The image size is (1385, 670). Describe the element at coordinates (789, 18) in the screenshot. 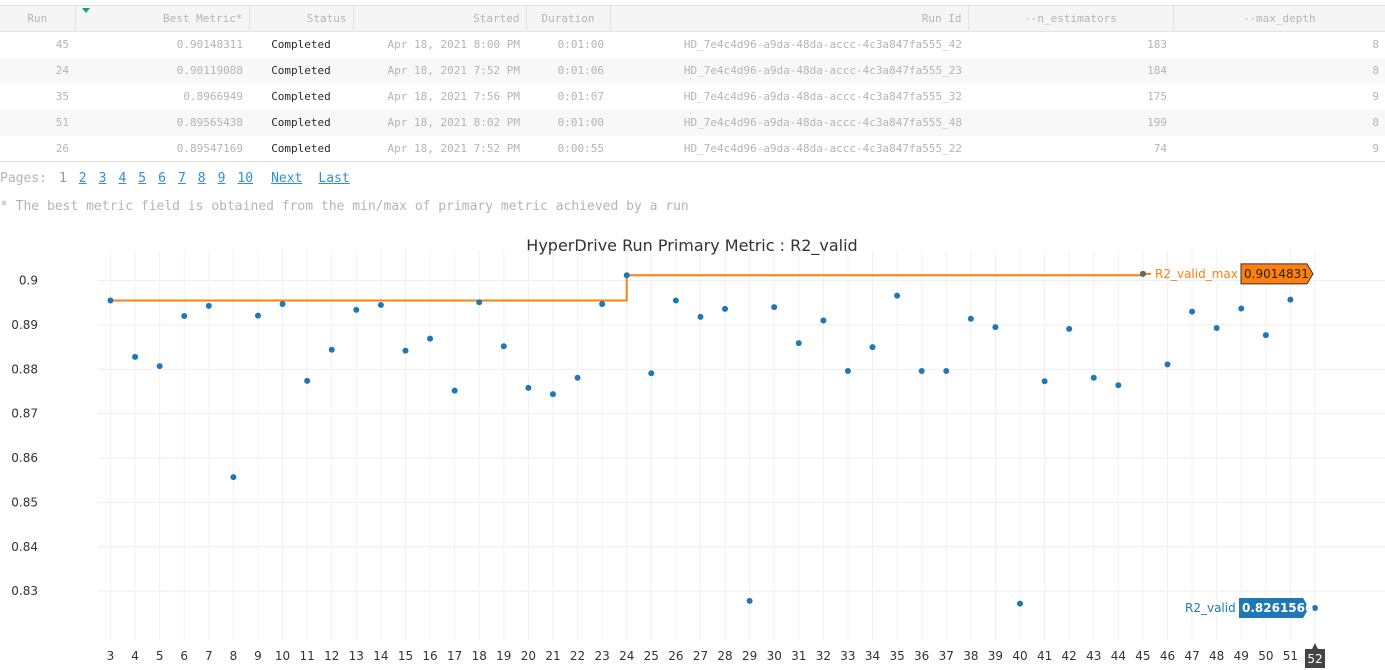

I see `column-header-run-id: Run Id` at that location.